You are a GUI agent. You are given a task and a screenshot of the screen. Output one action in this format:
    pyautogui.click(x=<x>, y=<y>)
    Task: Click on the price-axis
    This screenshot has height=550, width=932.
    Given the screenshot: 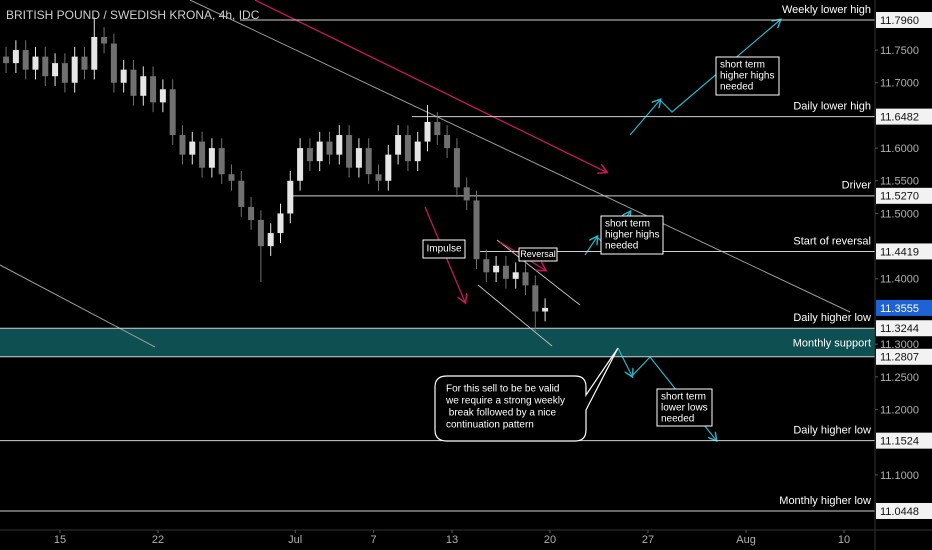 What is the action you would take?
    pyautogui.click(x=903, y=275)
    